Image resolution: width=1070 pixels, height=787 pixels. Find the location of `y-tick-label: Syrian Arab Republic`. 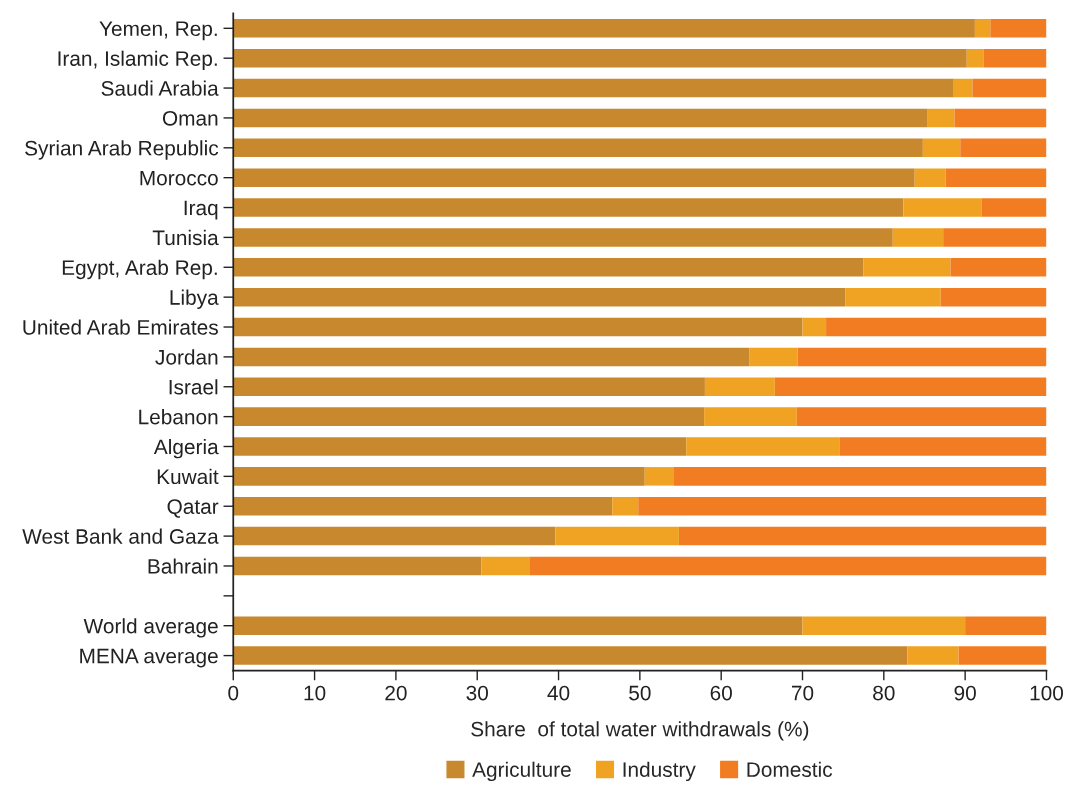

y-tick-label: Syrian Arab Republic is located at coordinates (122, 150).